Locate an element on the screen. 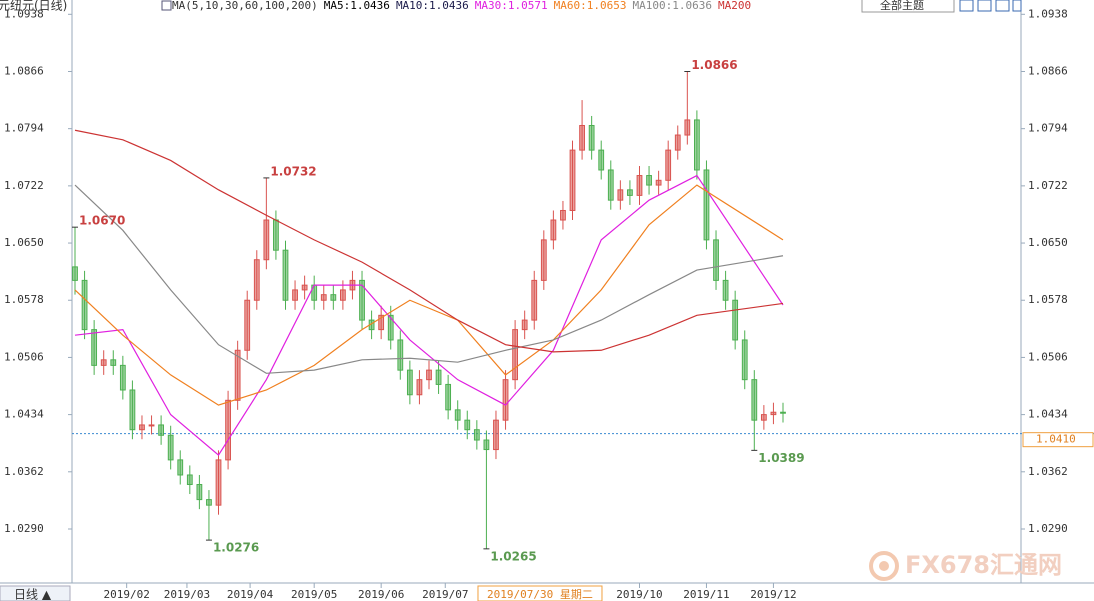 This screenshot has width=1094, height=601. x-tick-label: 2019/04 is located at coordinates (250, 594).